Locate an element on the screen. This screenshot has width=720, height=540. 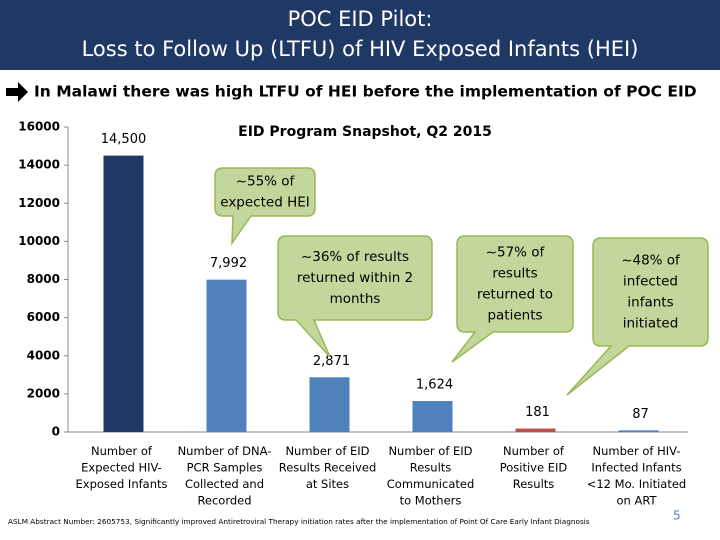
value-label: 181 is located at coordinates (537, 412).